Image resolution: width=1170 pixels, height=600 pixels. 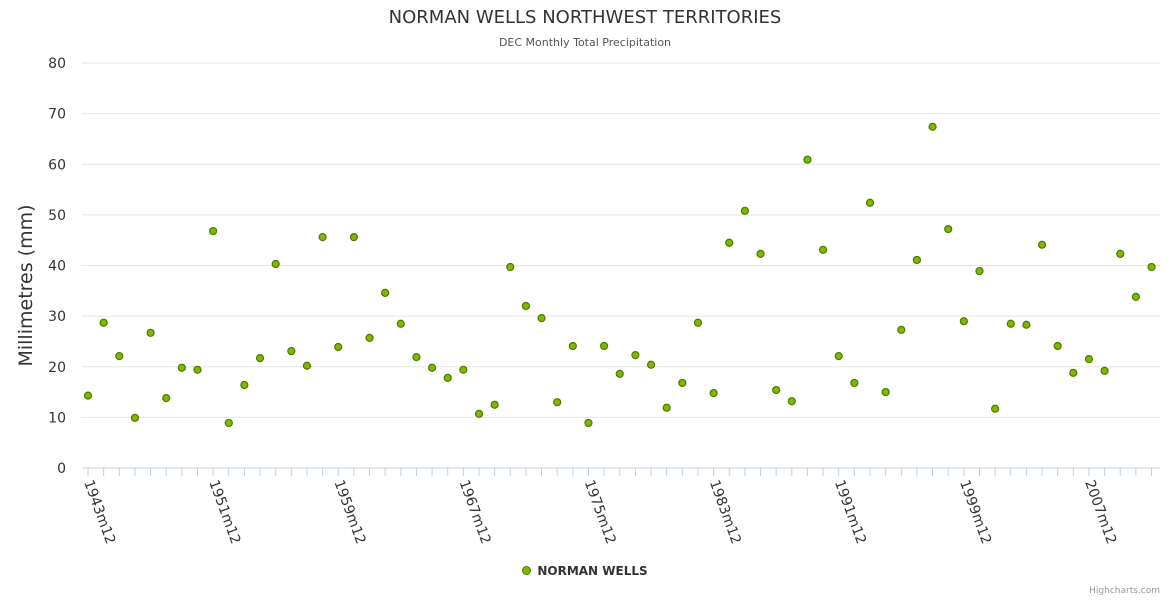 What do you see at coordinates (57, 216) in the screenshot?
I see `y-tick-label: 50` at bounding box center [57, 216].